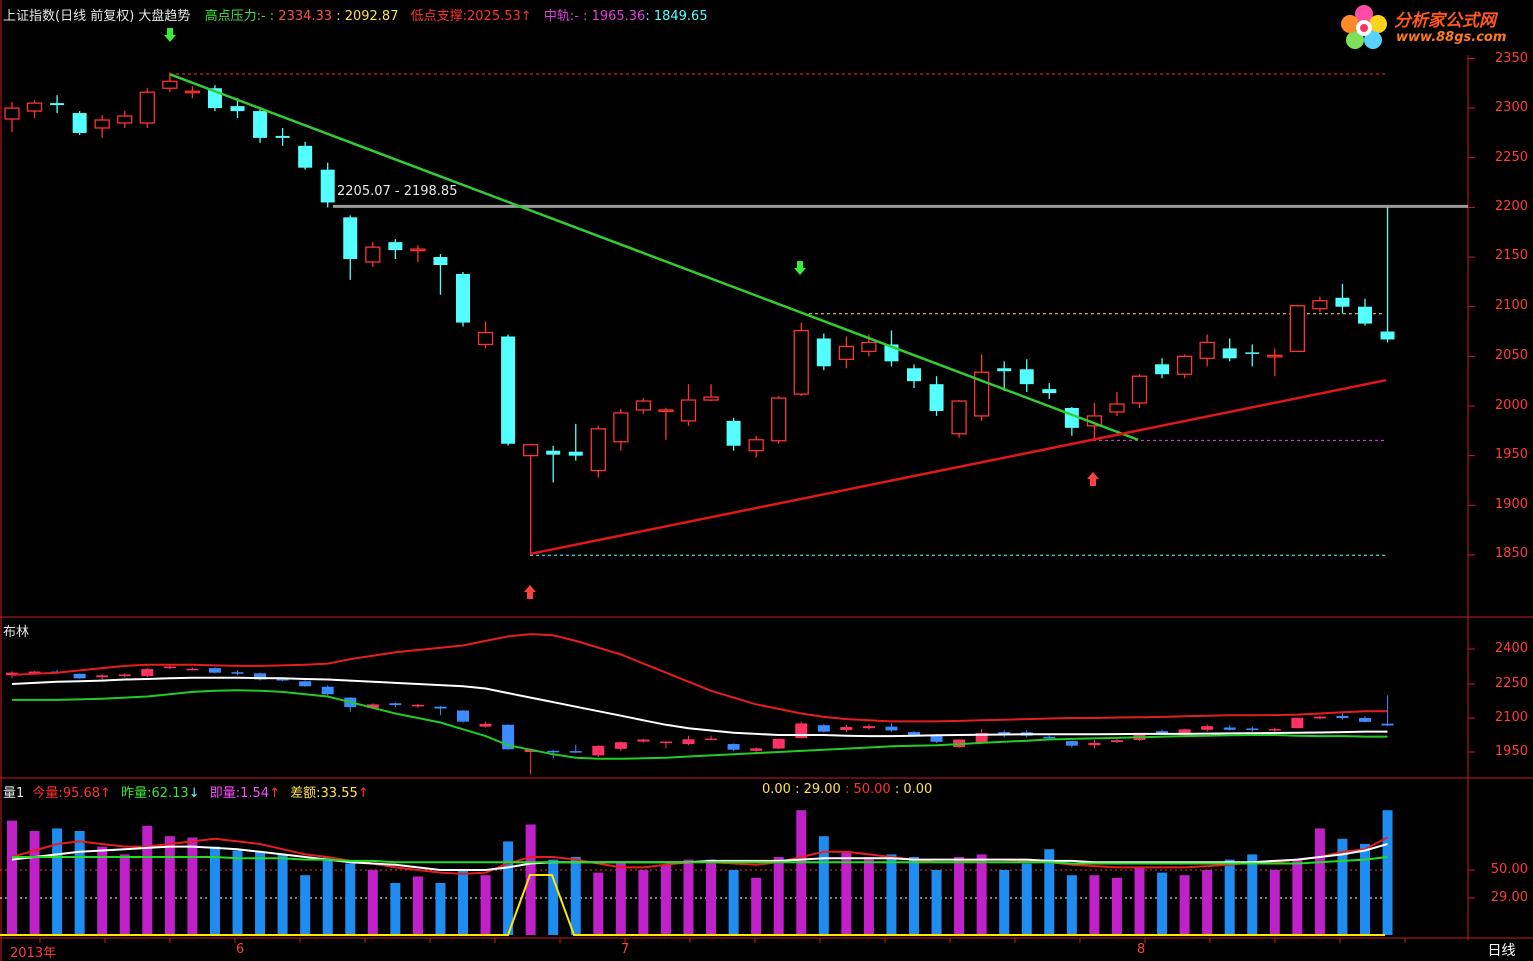 This screenshot has width=1533, height=961. I want to click on x-label-month: 8, so click(1141, 949).